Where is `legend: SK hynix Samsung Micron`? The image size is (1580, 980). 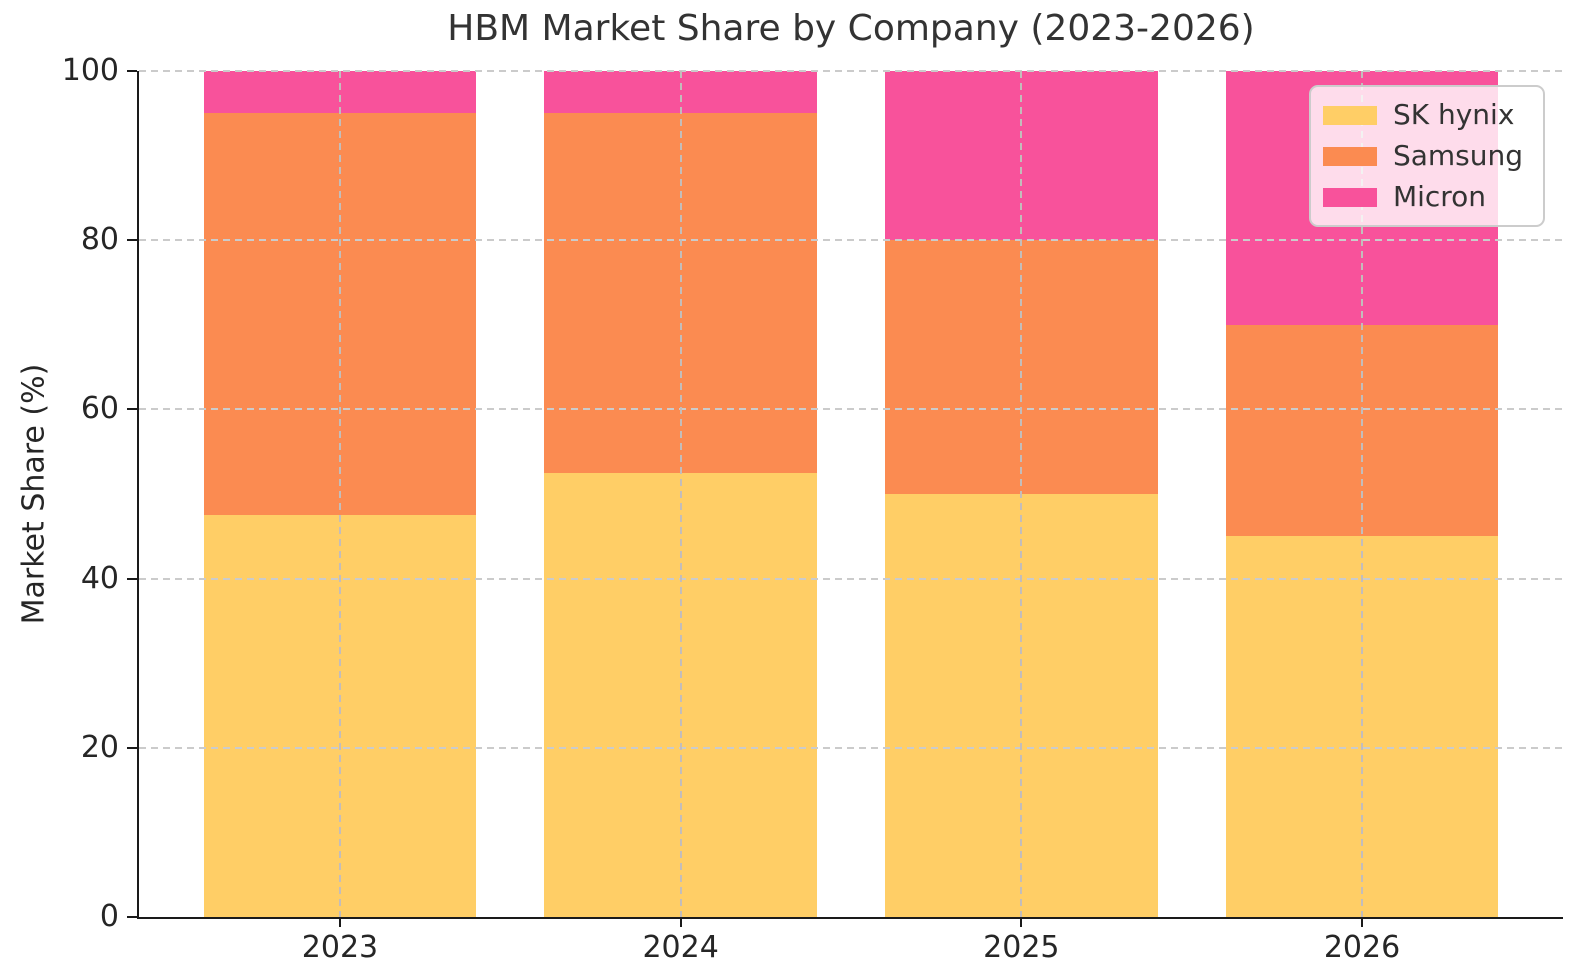
legend: SK hynix Samsung Micron is located at coordinates (1426, 156).